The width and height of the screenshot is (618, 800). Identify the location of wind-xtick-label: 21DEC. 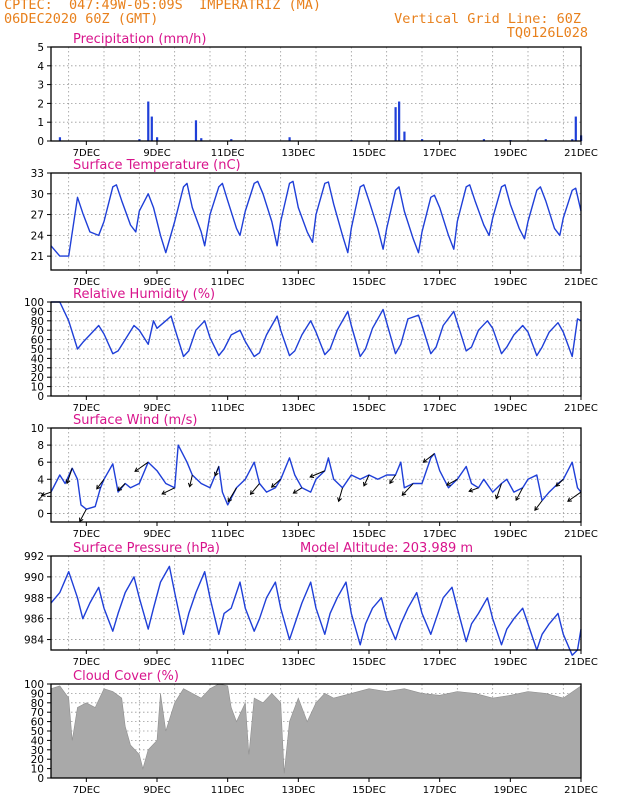
(581, 534).